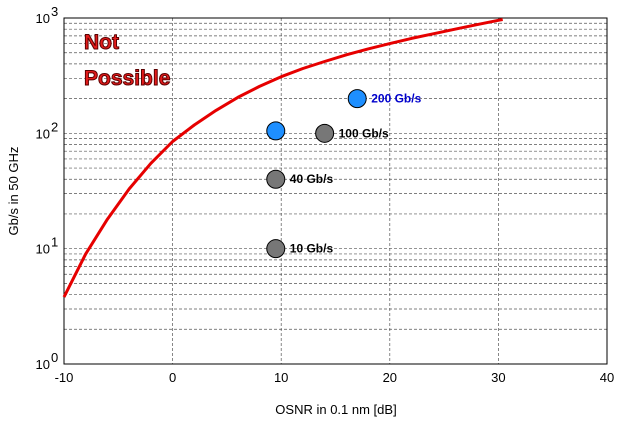 This screenshot has height=423, width=619. What do you see at coordinates (390, 377) in the screenshot?
I see `x-tick-label: 20` at bounding box center [390, 377].